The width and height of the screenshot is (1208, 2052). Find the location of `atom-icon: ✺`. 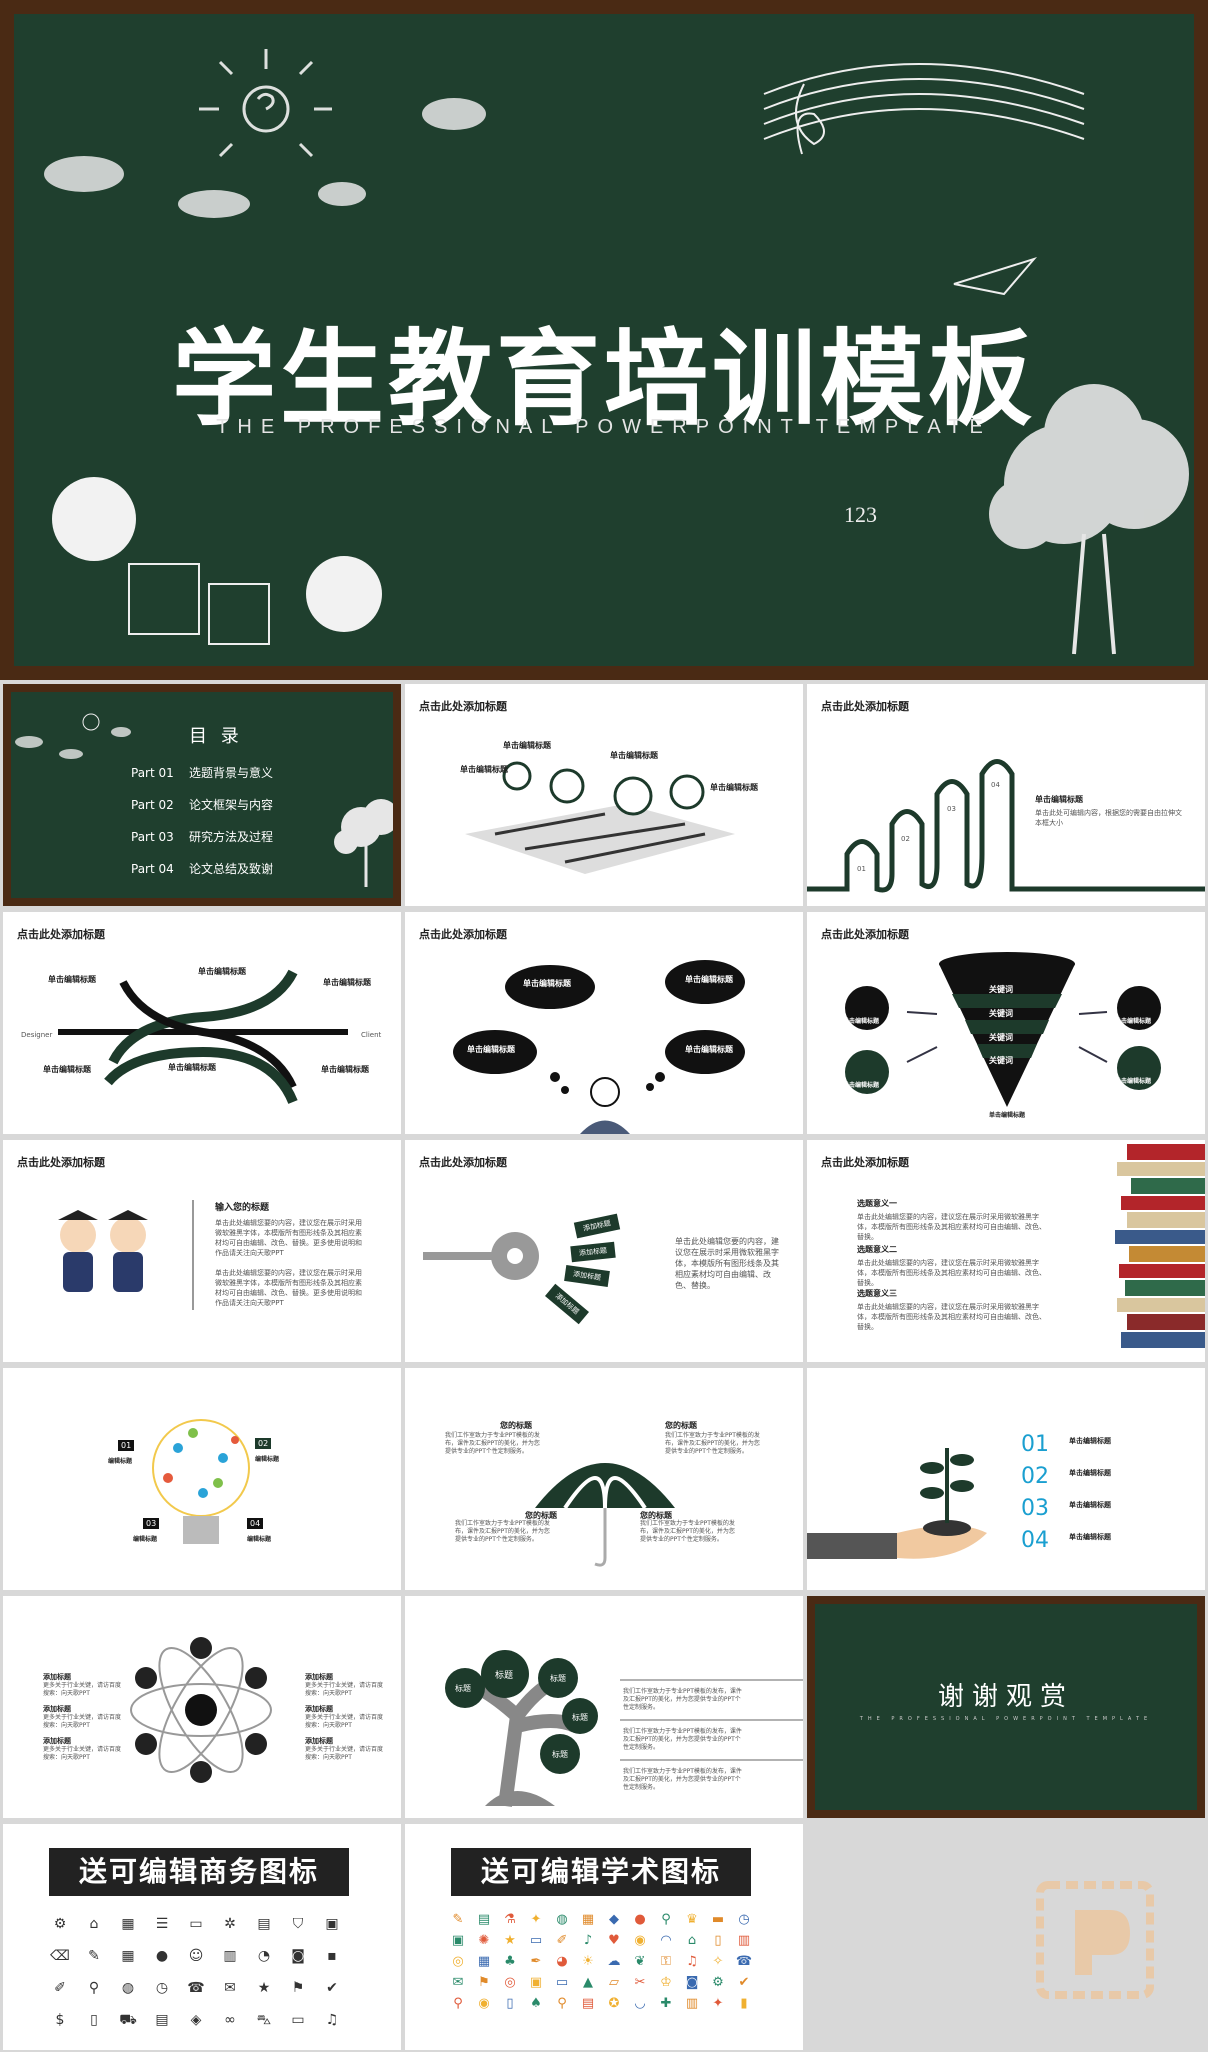

atom-icon: ✺ is located at coordinates (484, 1940).